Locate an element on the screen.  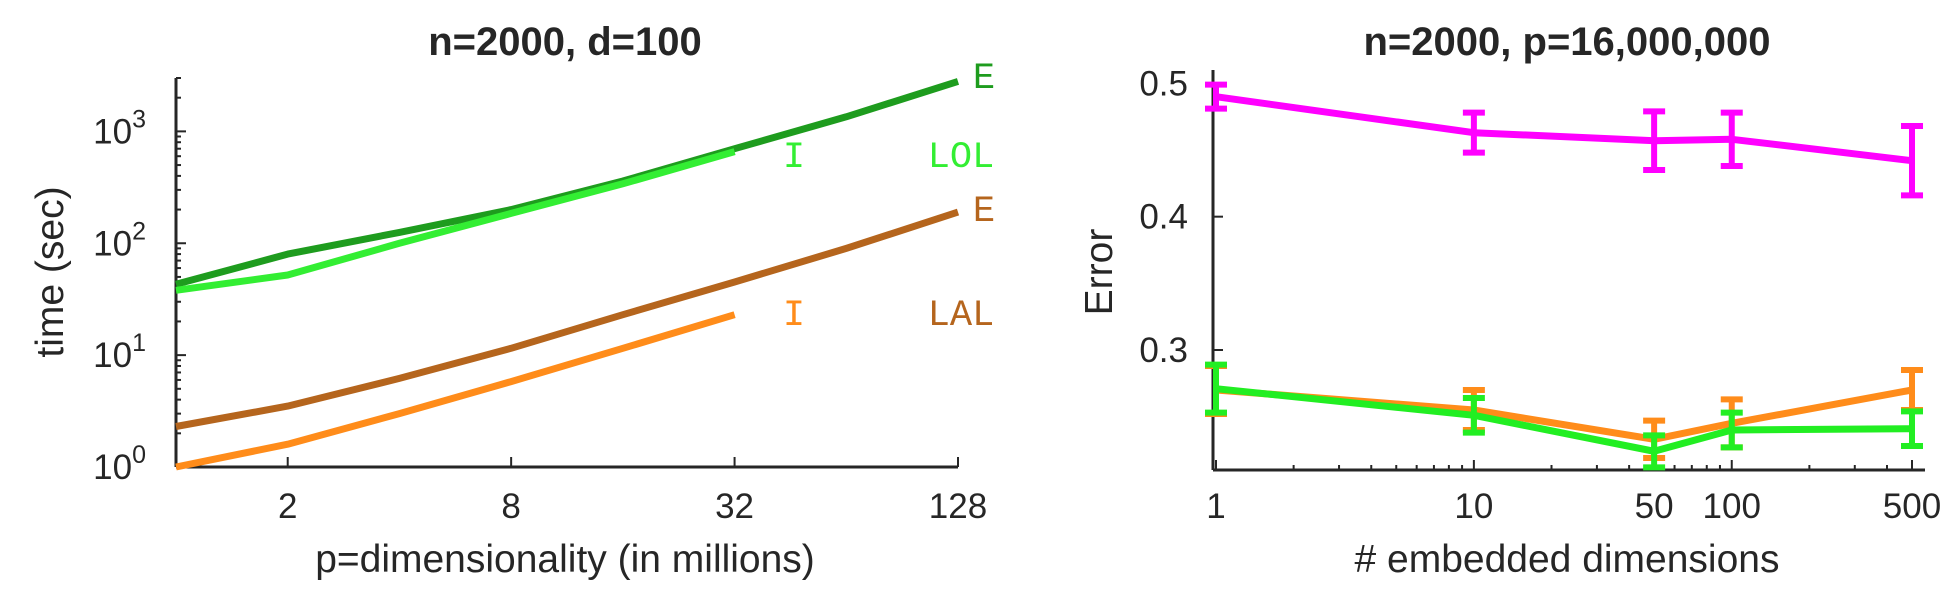
x-tick-label: 1 is located at coordinates (1215, 506).